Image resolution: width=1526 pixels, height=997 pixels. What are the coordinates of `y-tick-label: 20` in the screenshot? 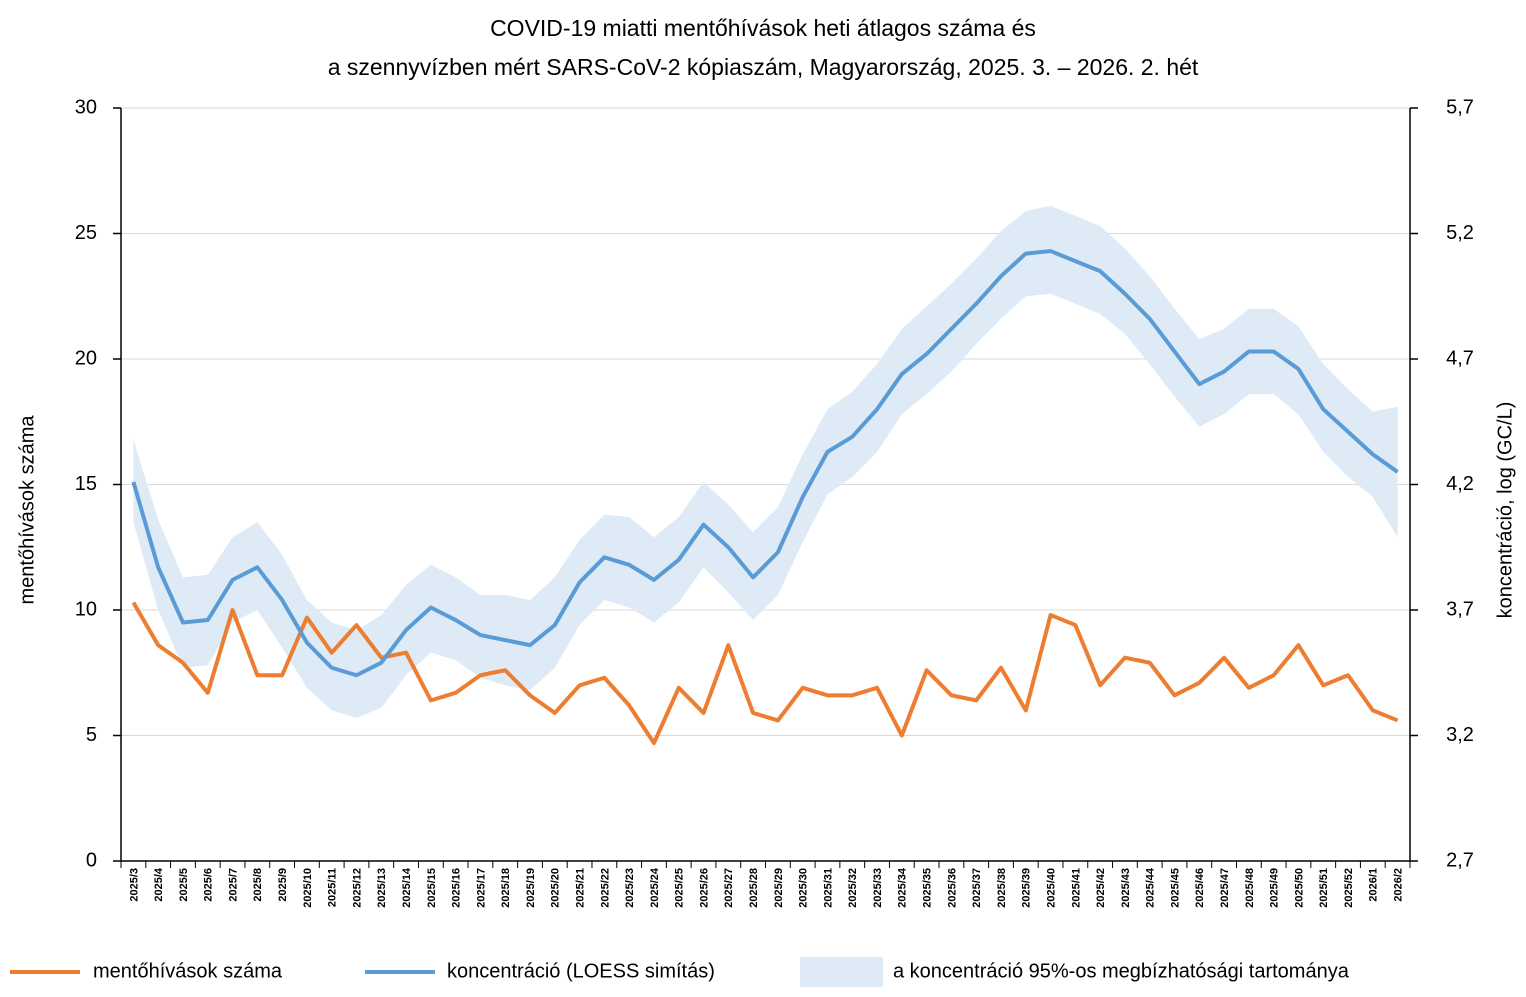 It's located at (86, 358).